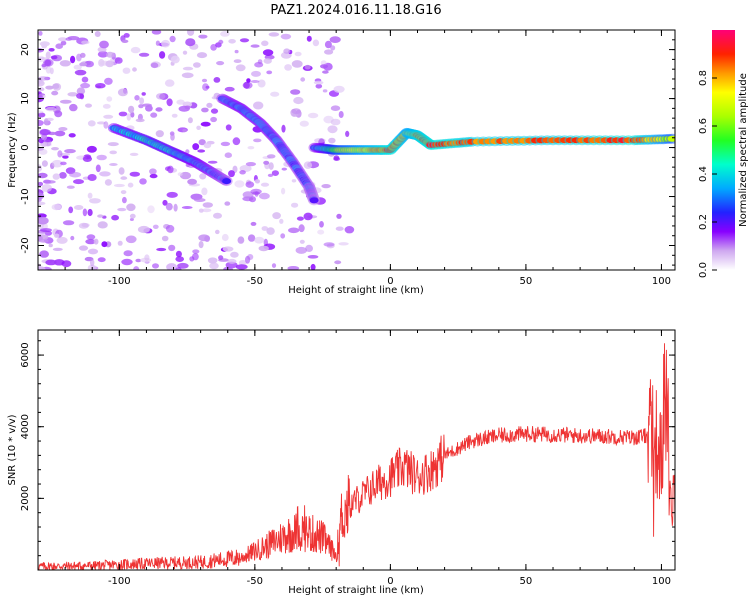  What do you see at coordinates (707, 174) in the screenshot?
I see `colorbar-ticks: 0.0 0.2 0.4 0.6 0.8` at bounding box center [707, 174].